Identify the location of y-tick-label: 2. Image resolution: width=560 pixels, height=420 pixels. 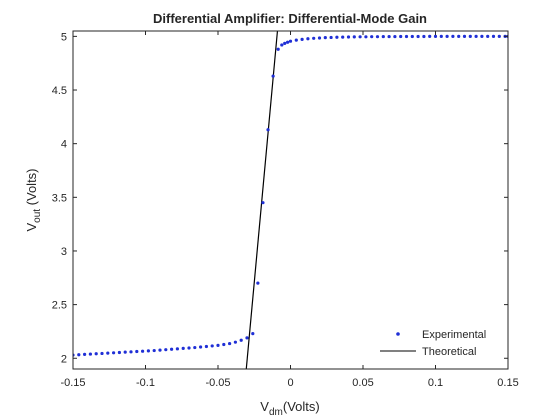
(64, 359).